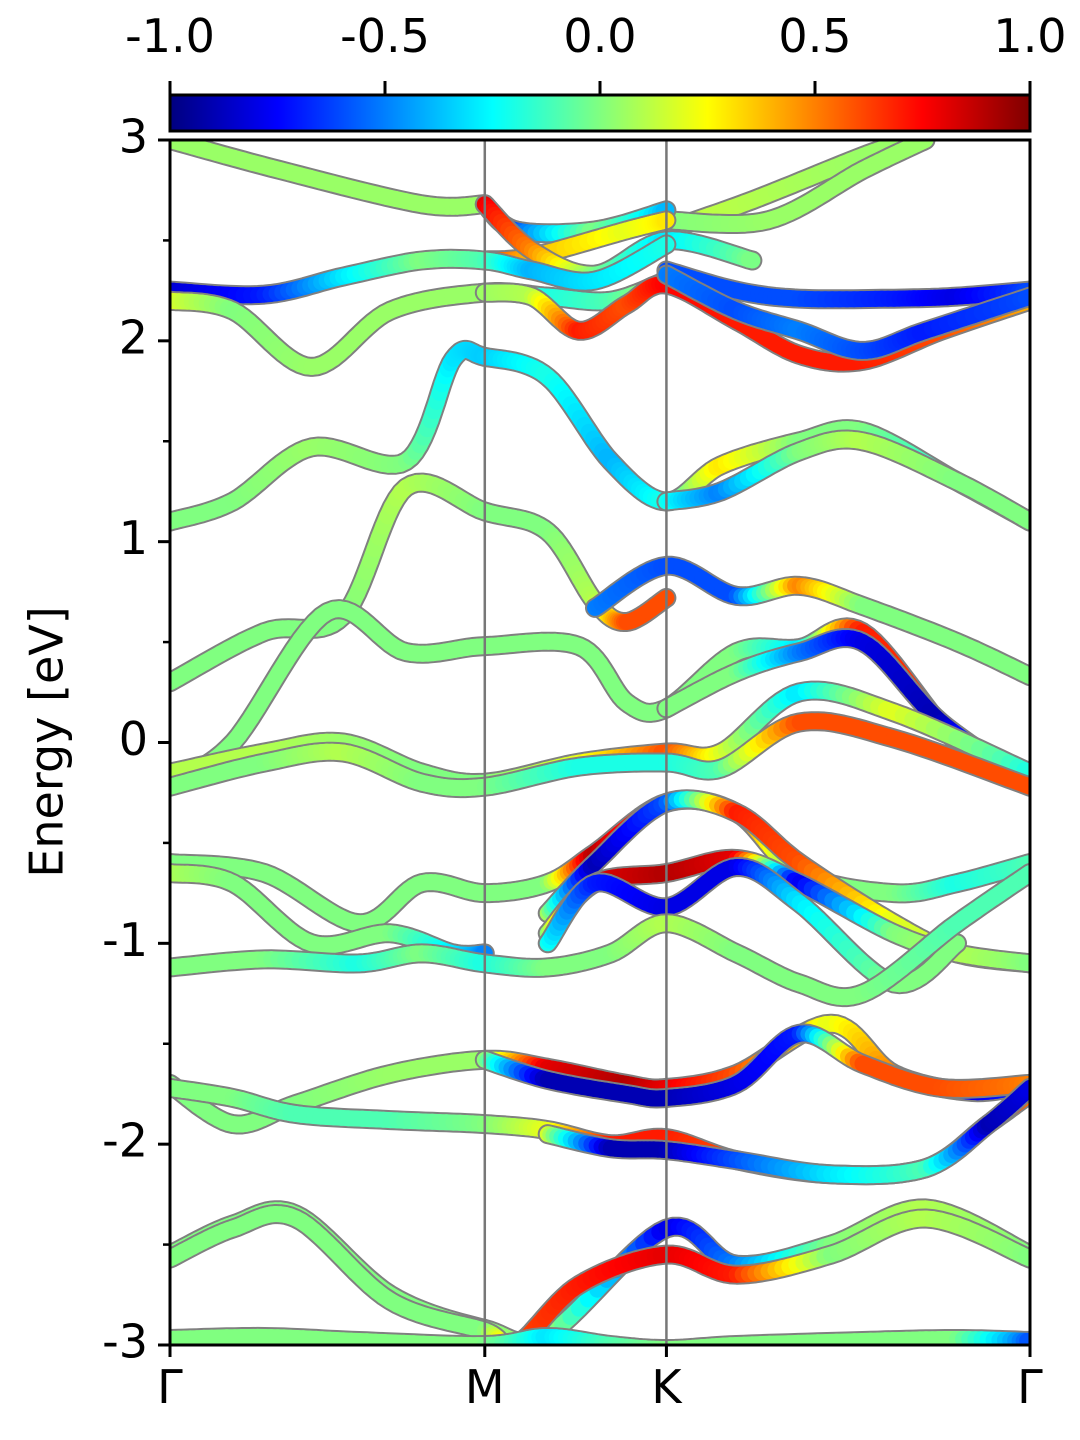 The image size is (1080, 1440). I want to click on y-tick-label: 0, so click(133, 739).